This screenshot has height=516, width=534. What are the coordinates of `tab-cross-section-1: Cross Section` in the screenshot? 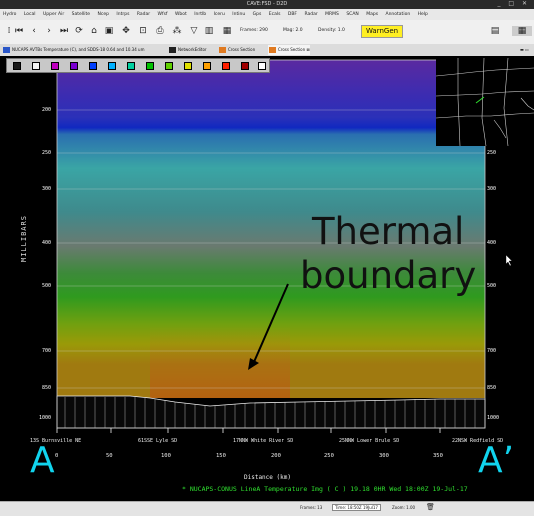 It's located at (236, 50).